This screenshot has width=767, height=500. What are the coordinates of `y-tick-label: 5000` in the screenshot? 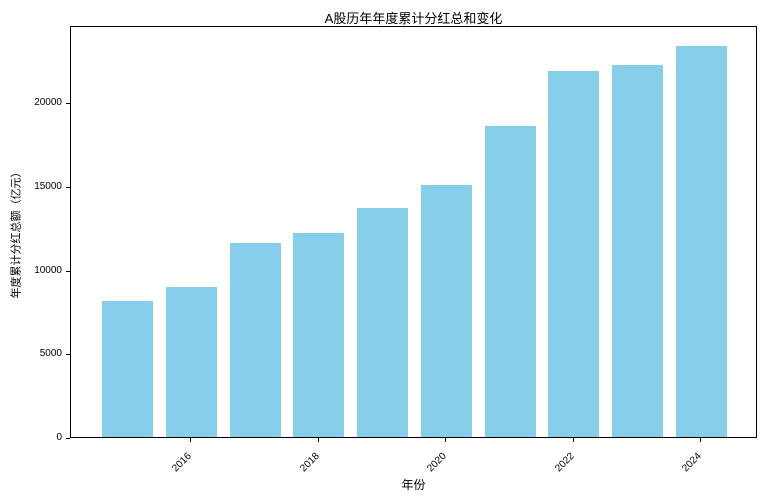 It's located at (50, 354).